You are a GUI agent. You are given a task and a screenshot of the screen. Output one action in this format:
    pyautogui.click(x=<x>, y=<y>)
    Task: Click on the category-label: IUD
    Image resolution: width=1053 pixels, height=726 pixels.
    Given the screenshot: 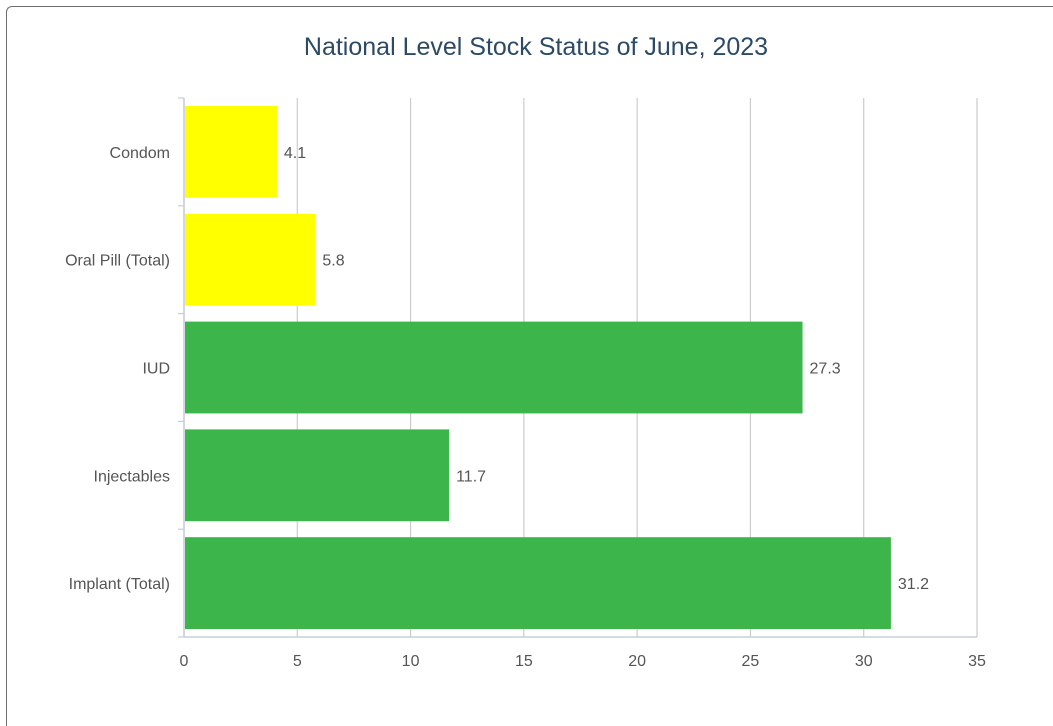 What is the action you would take?
    pyautogui.click(x=156, y=369)
    